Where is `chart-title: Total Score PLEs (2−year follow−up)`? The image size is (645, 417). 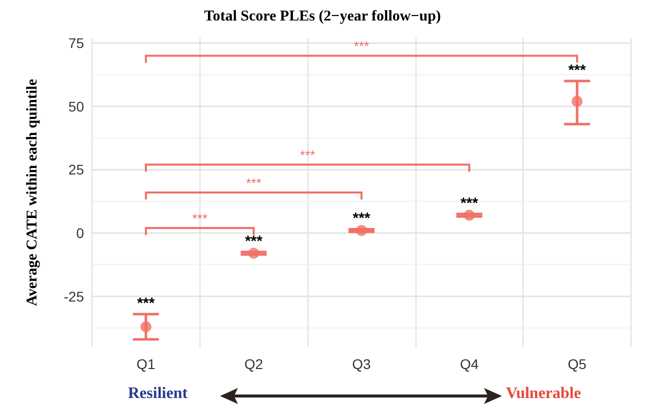 chart-title: Total Score PLEs (2−year follow−up) is located at coordinates (322, 16).